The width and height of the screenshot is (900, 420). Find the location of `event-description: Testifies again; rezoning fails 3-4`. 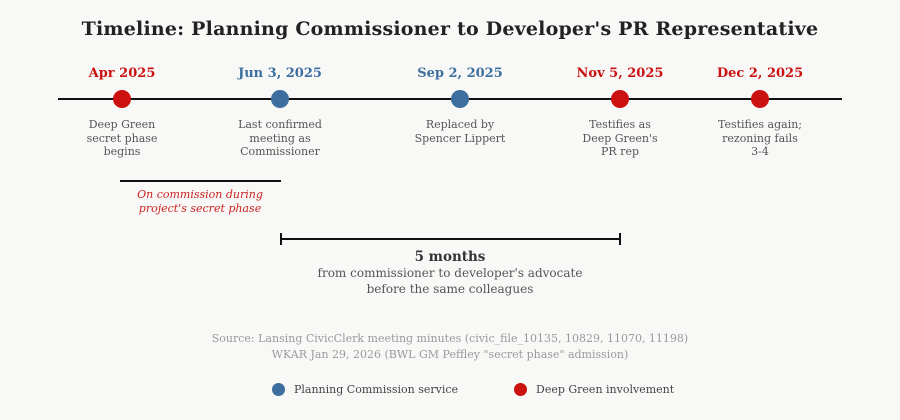

event-description: Testifies again; rezoning fails 3-4 is located at coordinates (760, 138).